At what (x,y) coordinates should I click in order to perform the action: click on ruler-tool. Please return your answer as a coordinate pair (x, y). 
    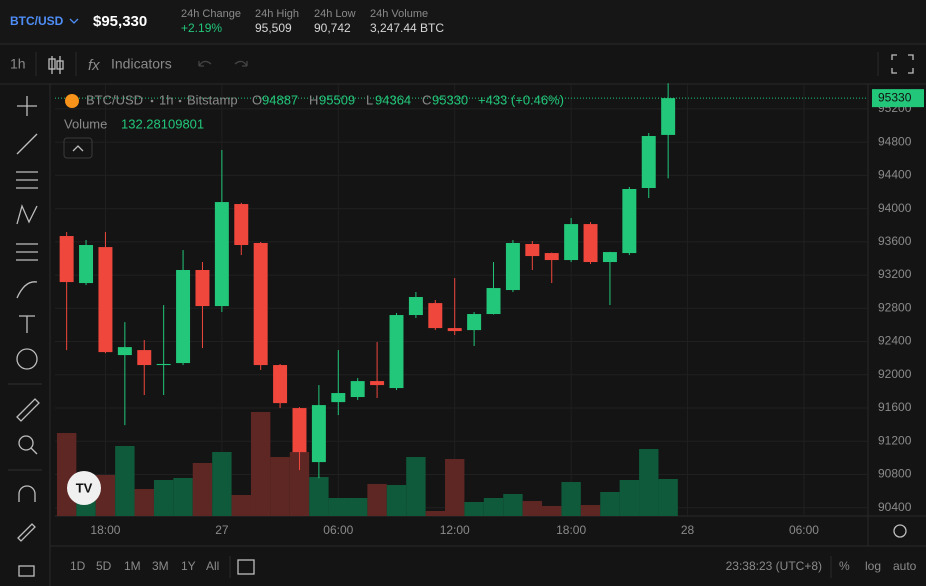
    Looking at the image, I should click on (28, 410).